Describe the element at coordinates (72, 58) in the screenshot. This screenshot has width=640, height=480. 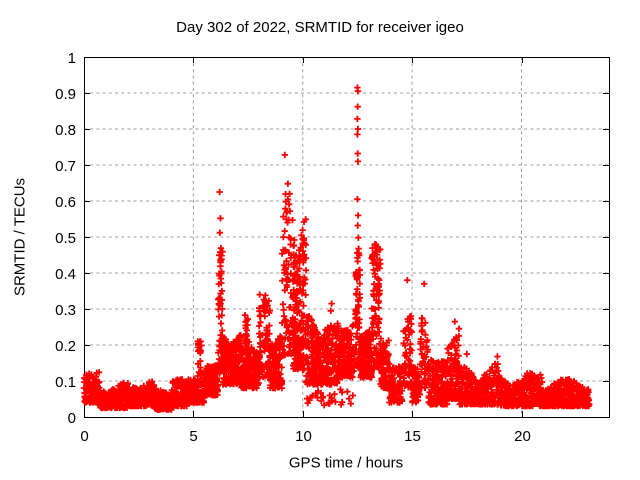
I see `y-tick-label: 1` at that location.